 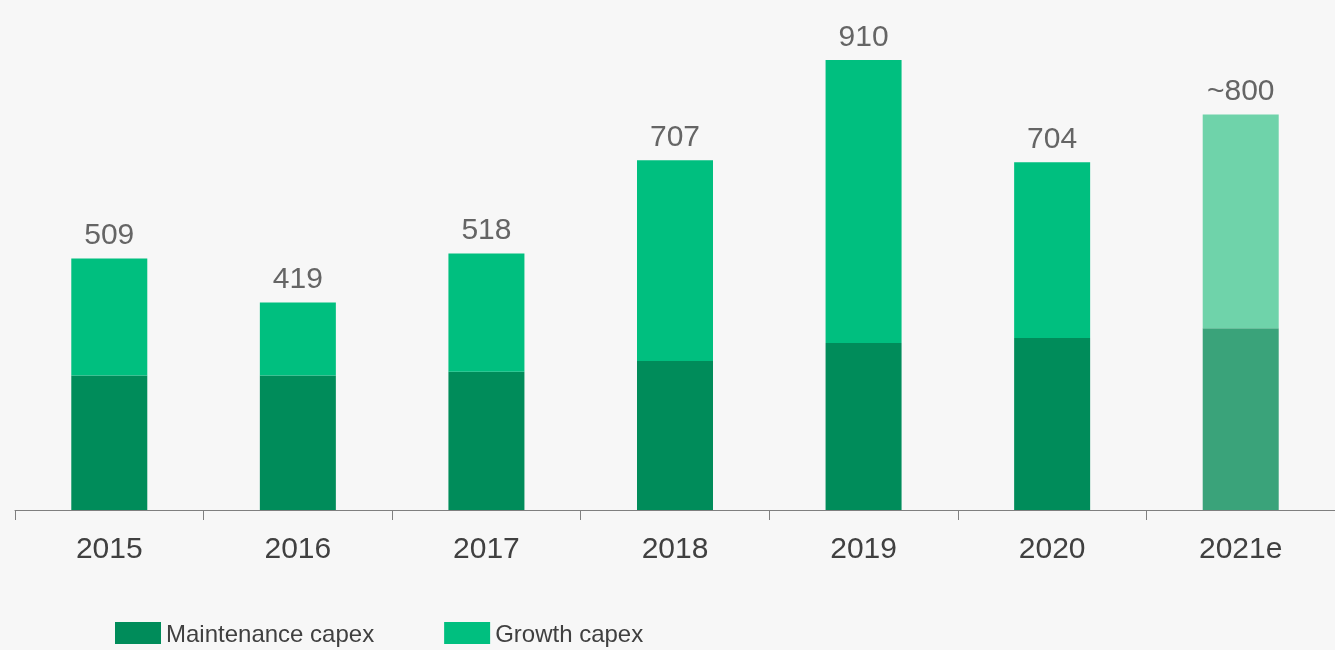 What do you see at coordinates (1241, 547) in the screenshot?
I see `x-tick-label: 2021e` at bounding box center [1241, 547].